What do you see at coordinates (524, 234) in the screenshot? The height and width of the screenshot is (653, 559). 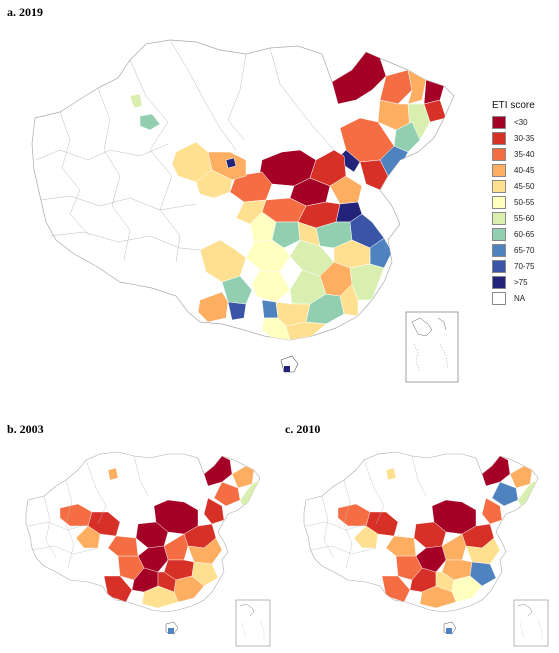 I see `legend-label: 60-65` at bounding box center [524, 234].